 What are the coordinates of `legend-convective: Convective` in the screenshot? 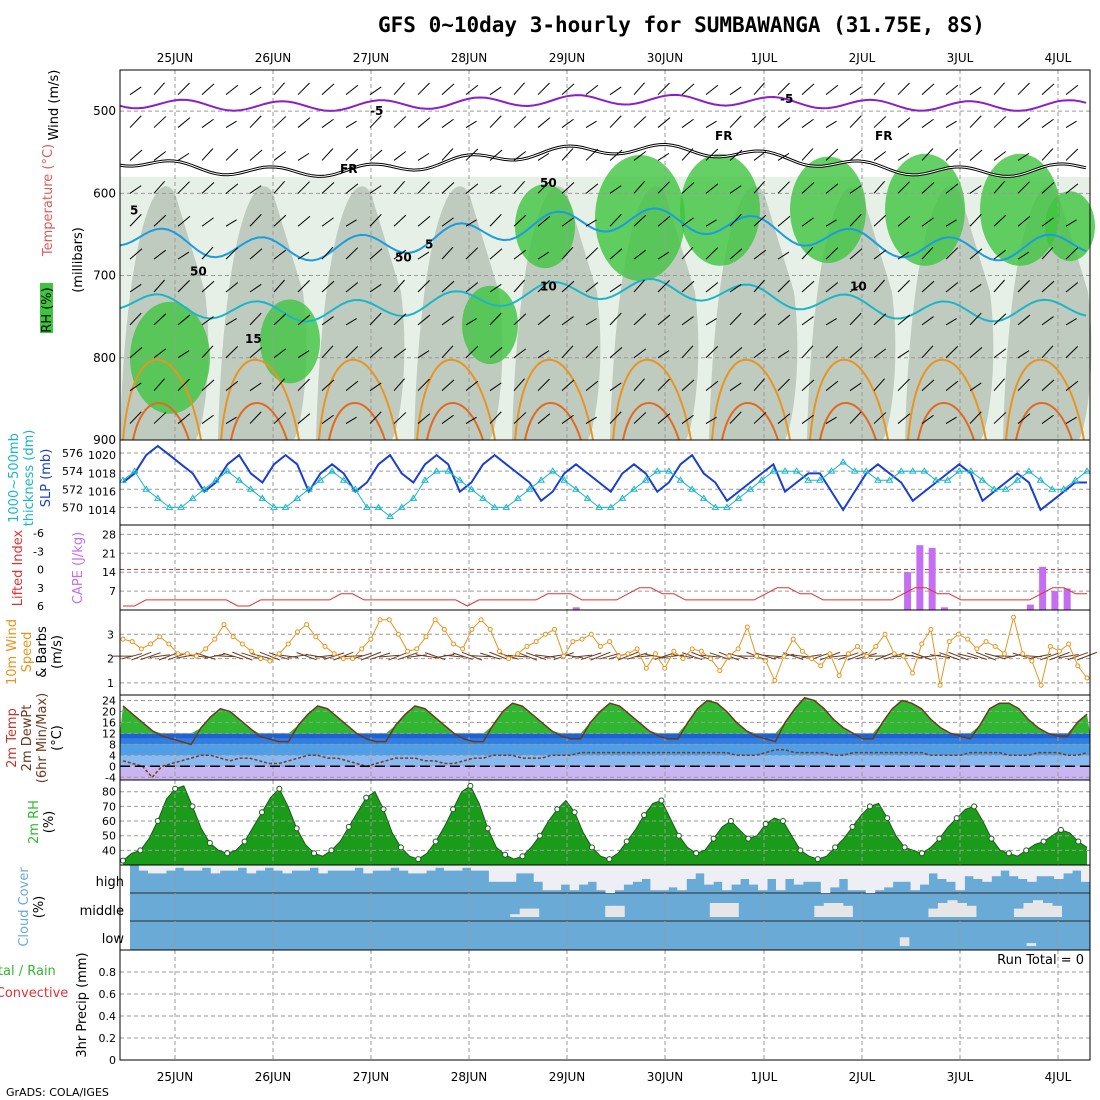 It's located at (34, 993).